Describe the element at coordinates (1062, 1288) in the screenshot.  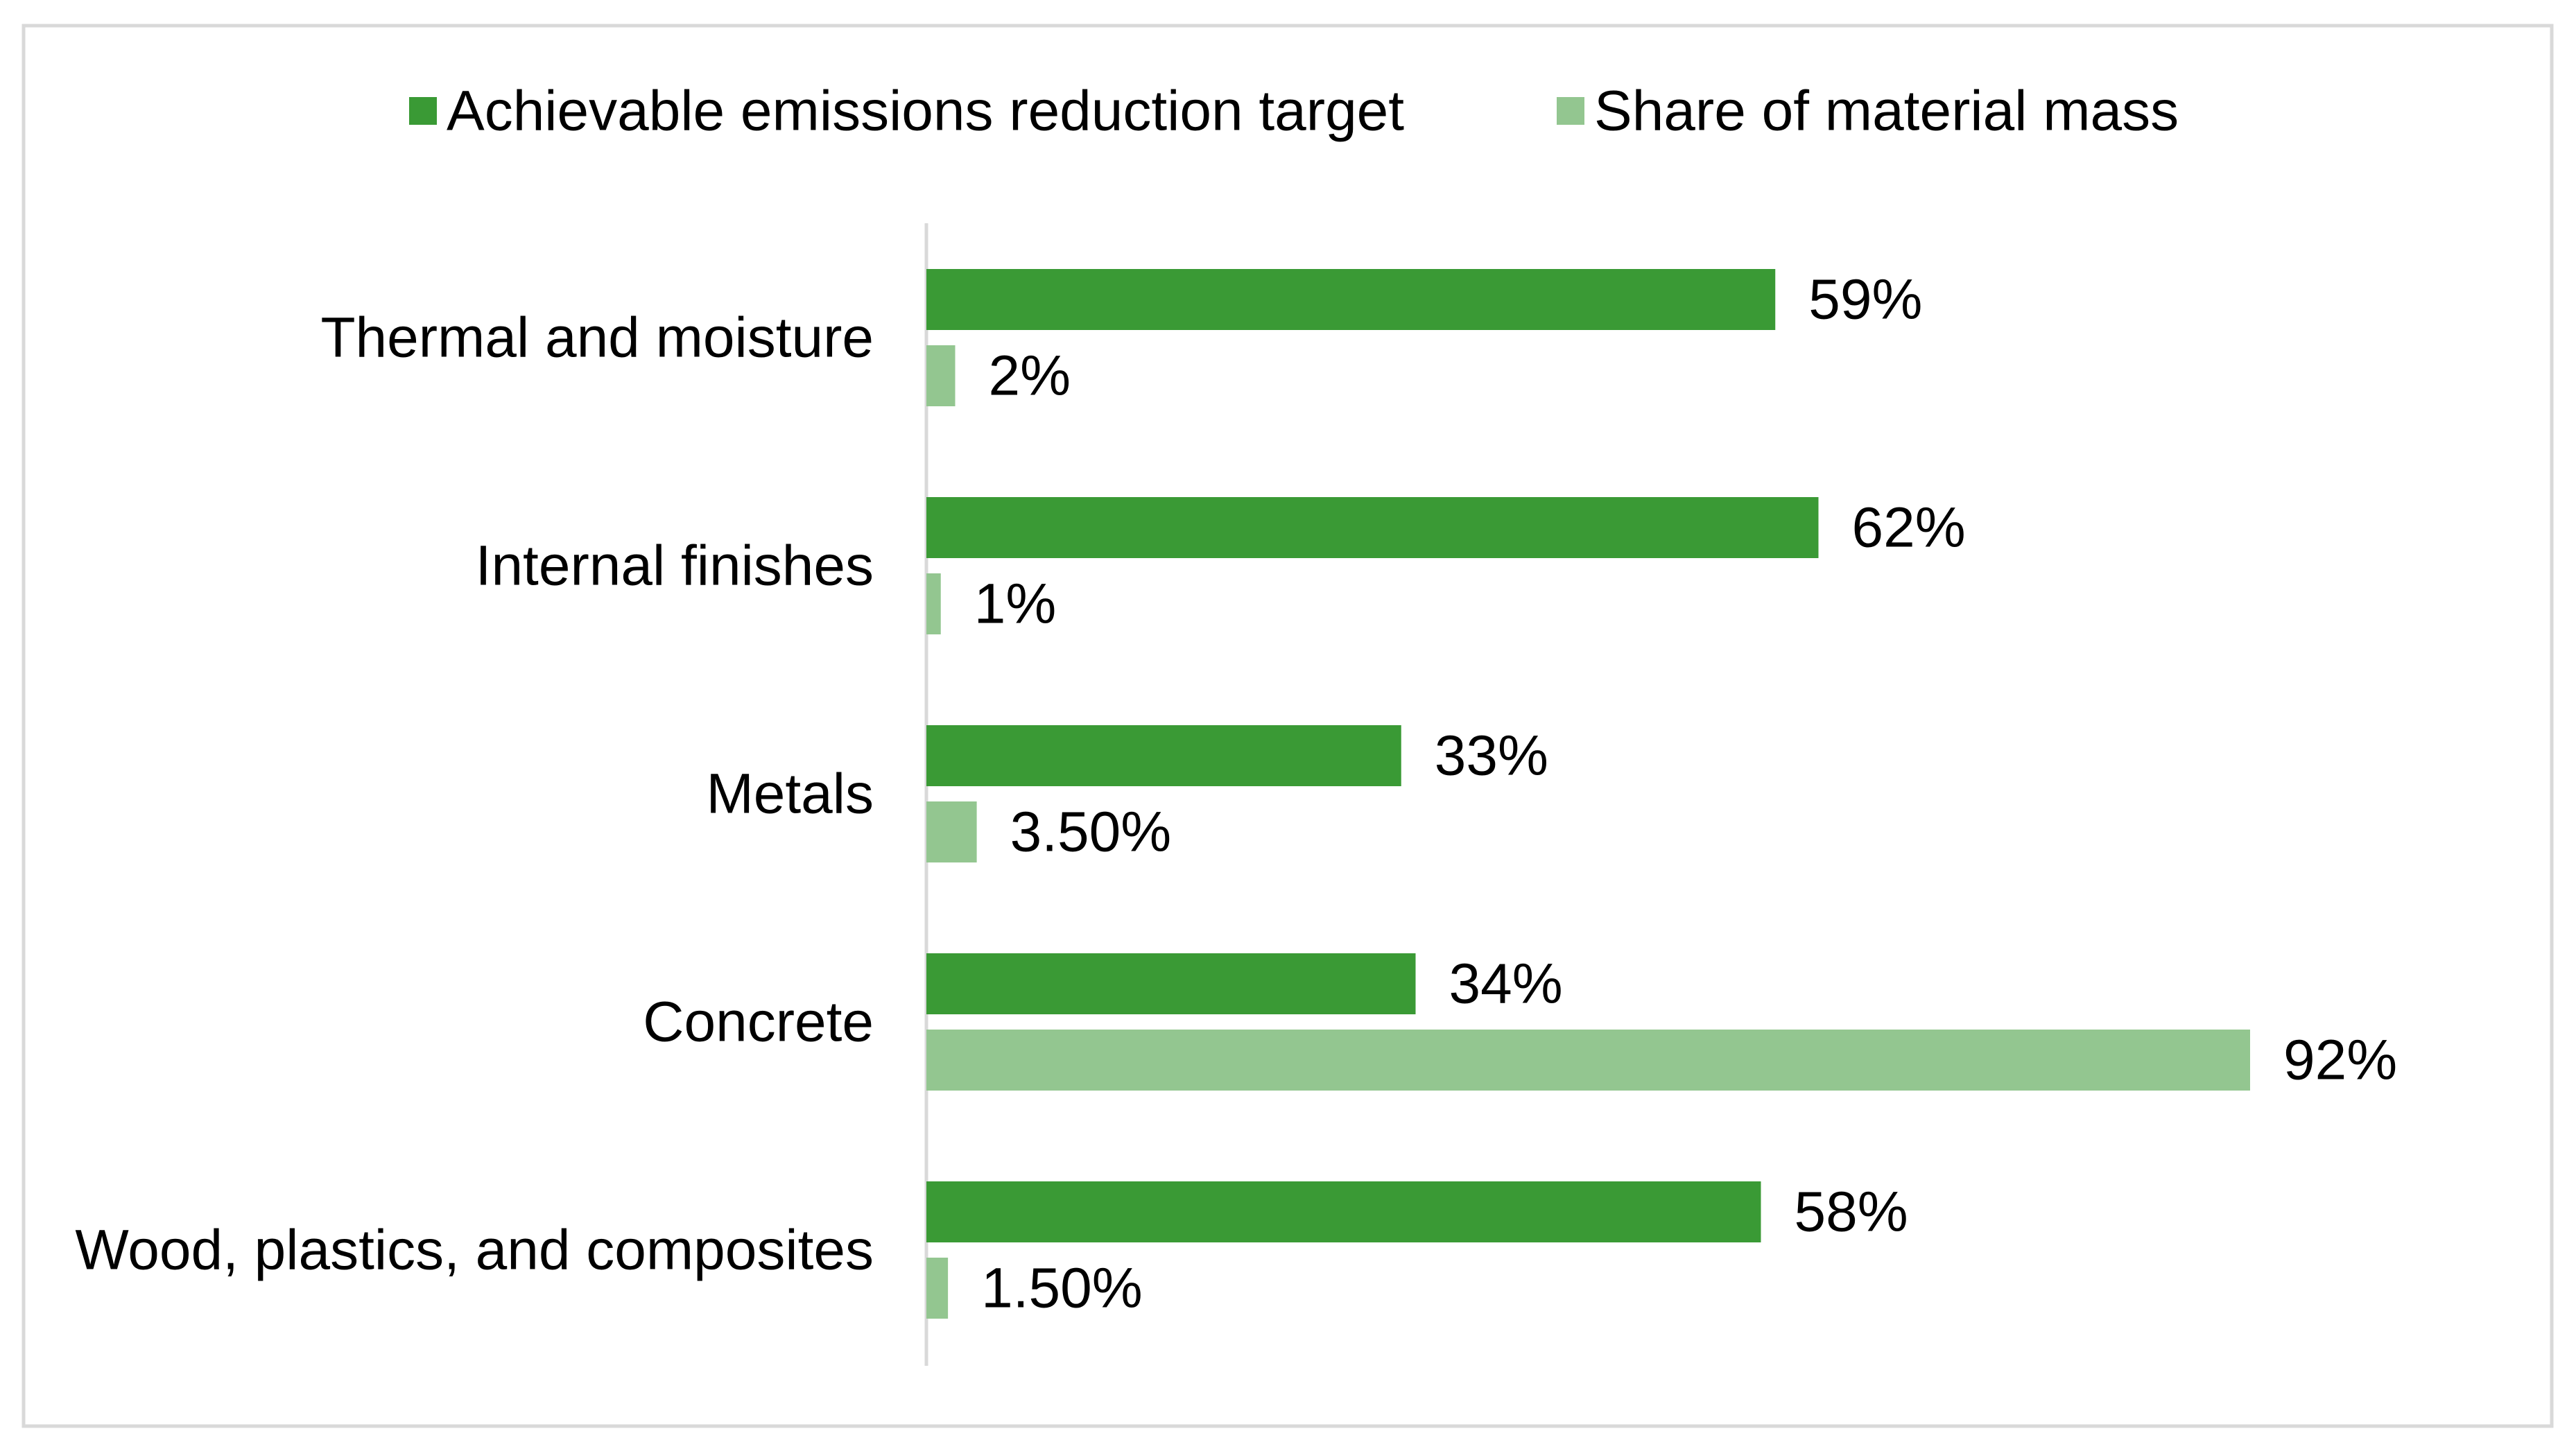
I see `data-label: 1.50%` at that location.